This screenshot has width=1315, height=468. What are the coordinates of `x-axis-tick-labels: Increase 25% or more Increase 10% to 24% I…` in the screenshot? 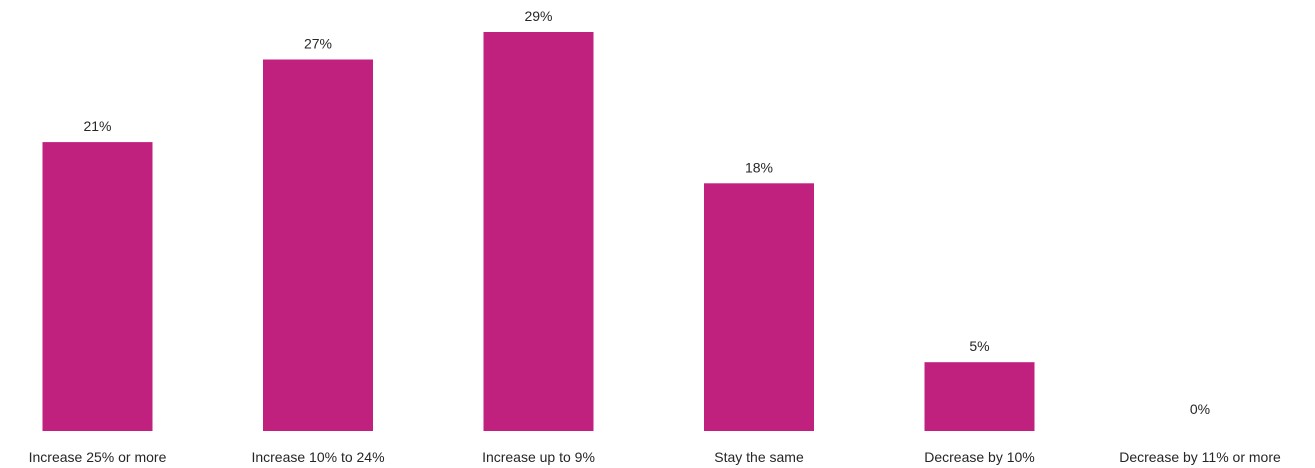 It's located at (655, 457).